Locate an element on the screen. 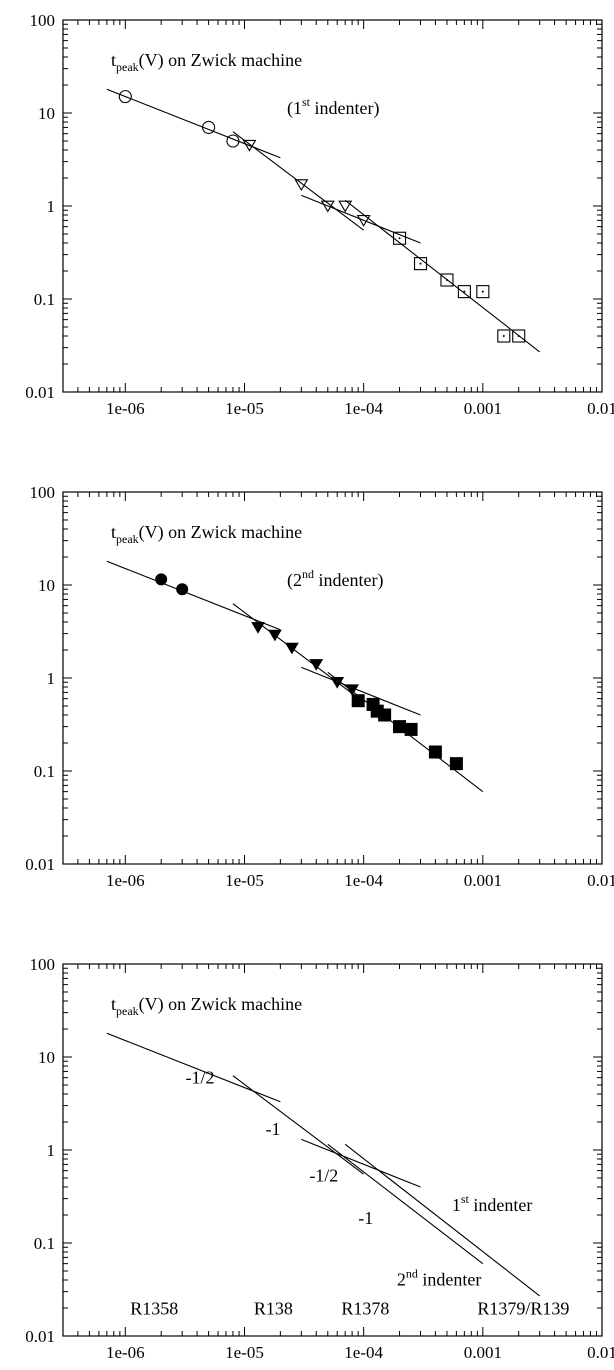 This screenshot has width=614, height=1370. annotation-label: 1st indenter is located at coordinates (492, 1203).